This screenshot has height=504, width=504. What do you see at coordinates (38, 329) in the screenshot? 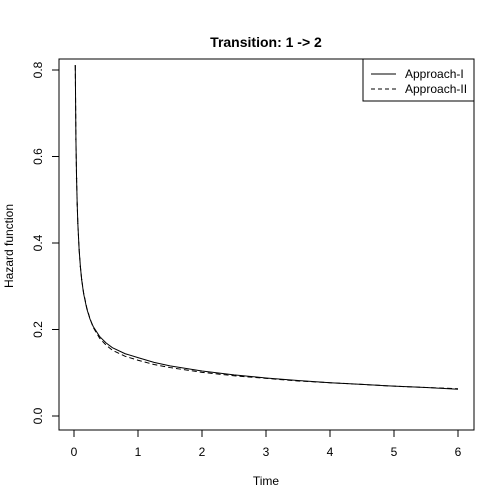
I see `y-tick-label: 0.2` at bounding box center [38, 329].